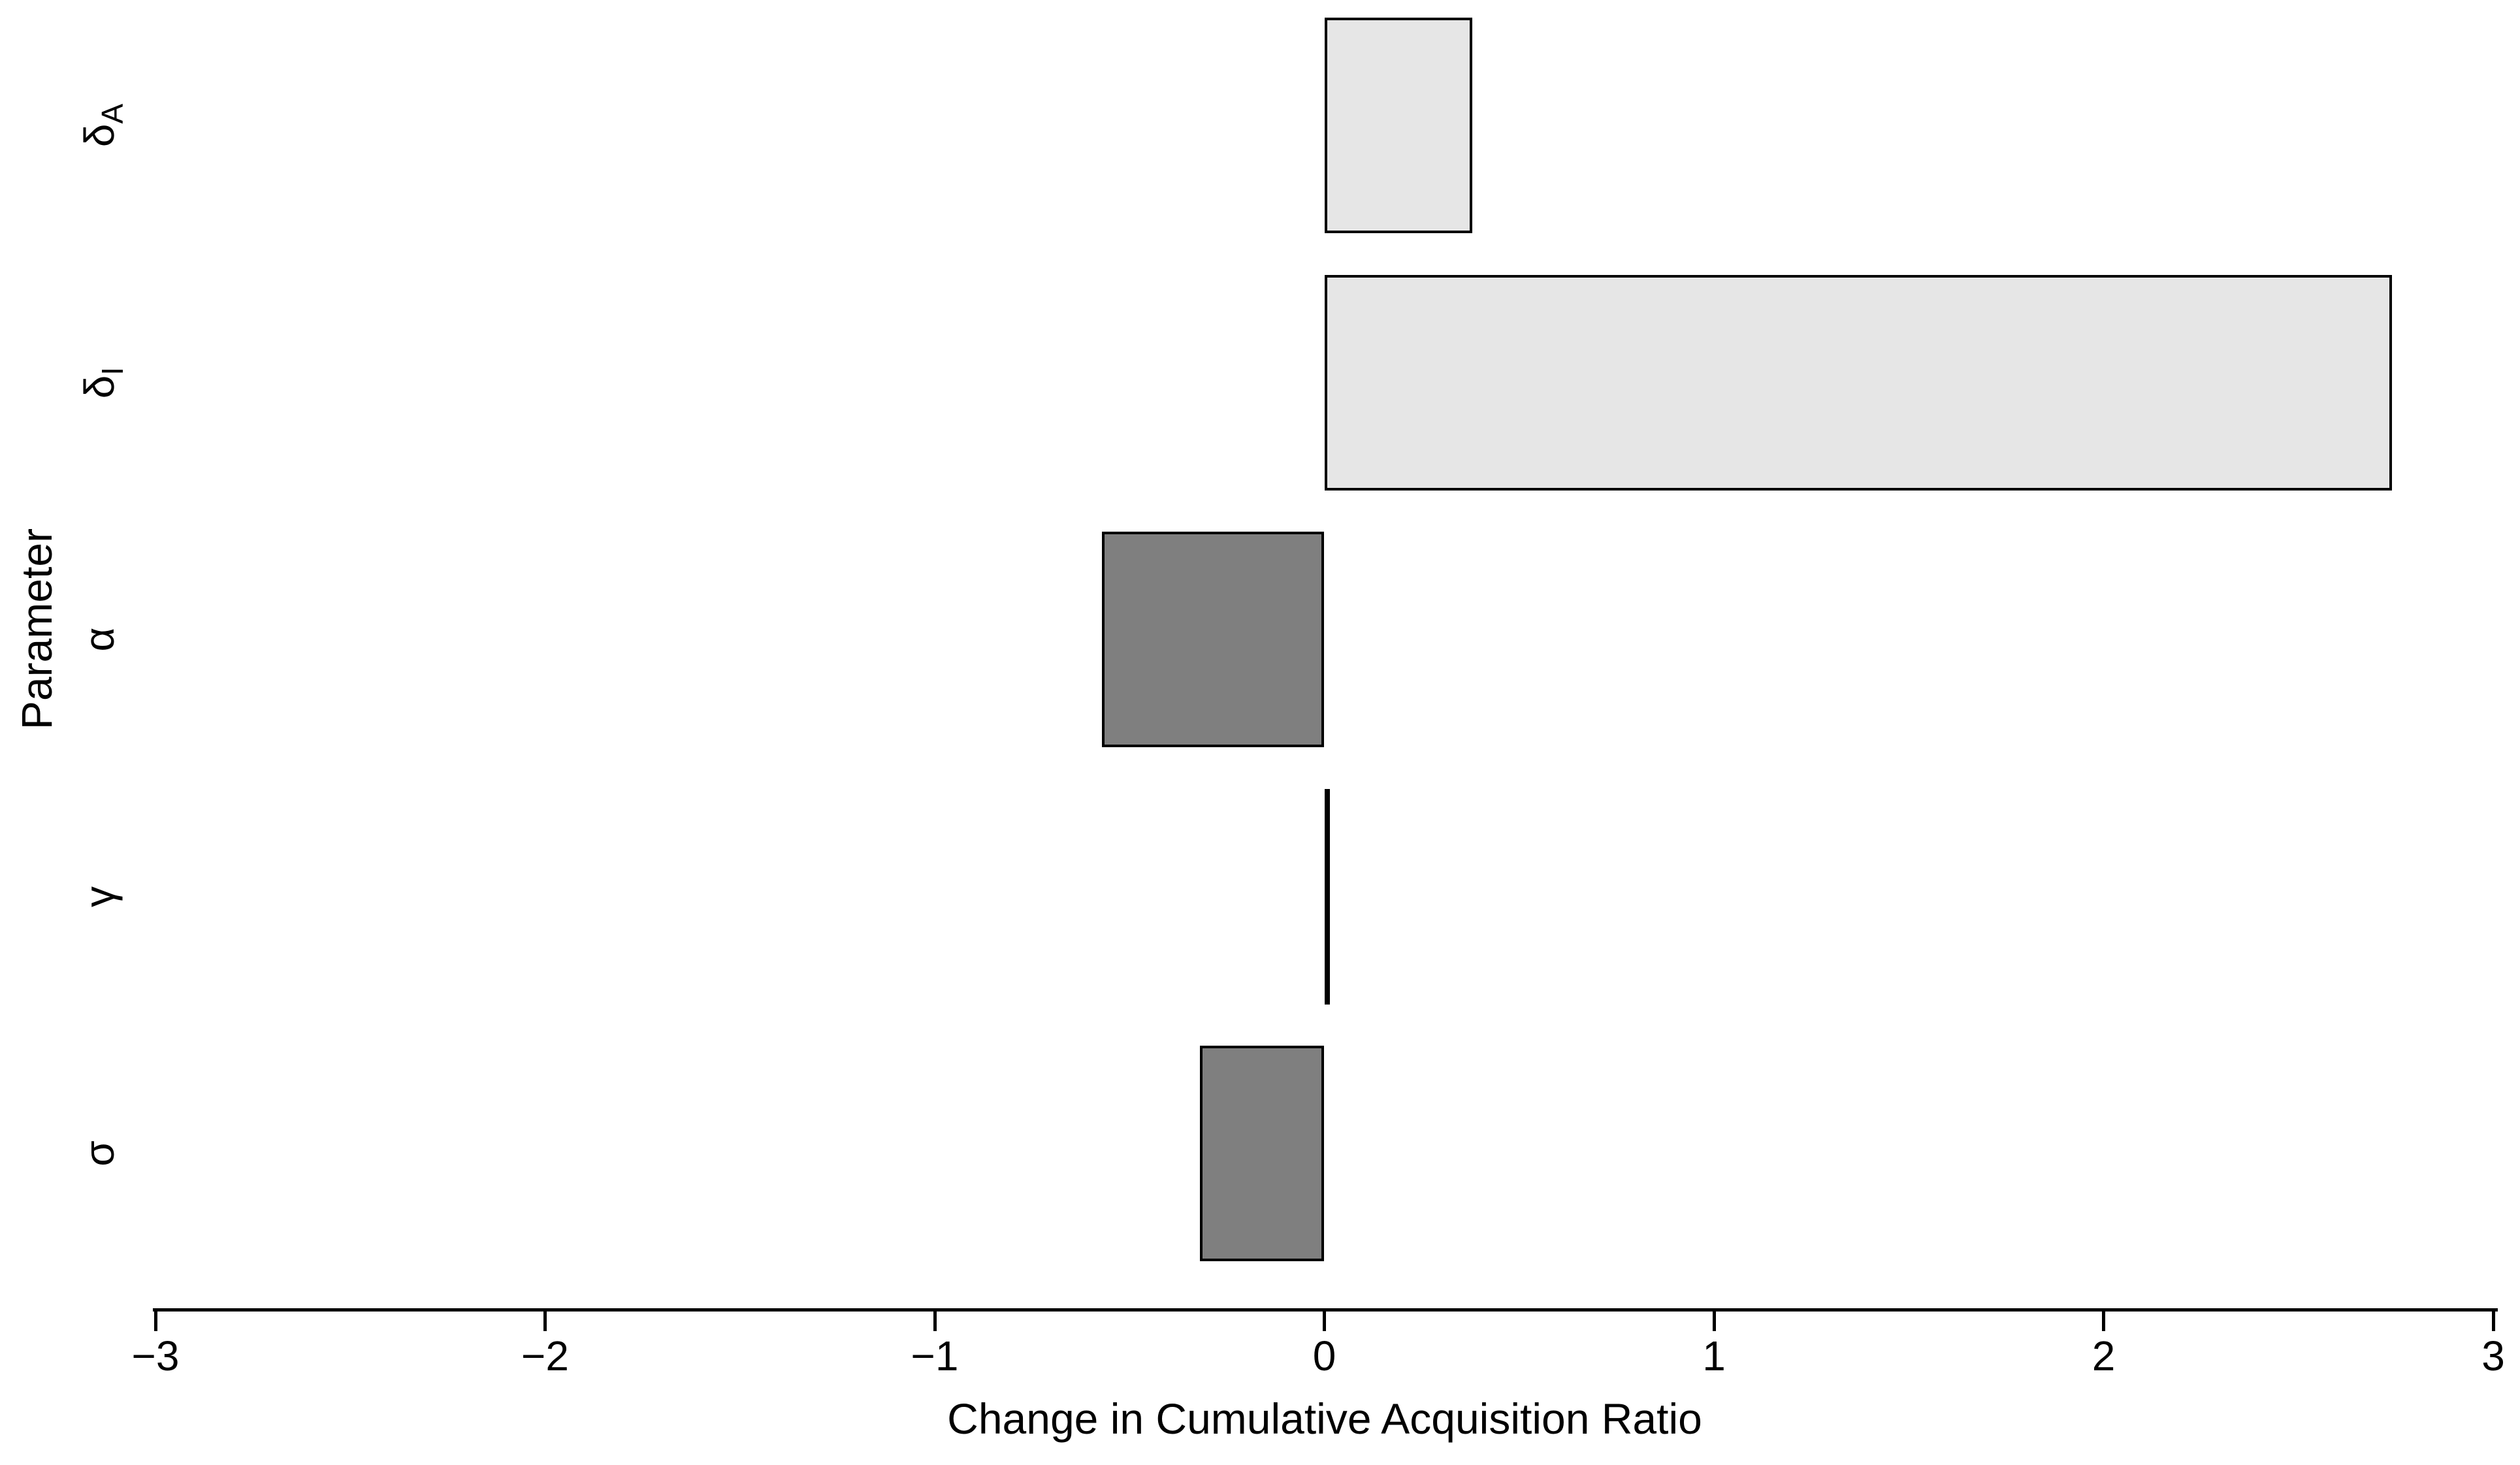 The width and height of the screenshot is (2520, 1465). Describe the element at coordinates (935, 1320) in the screenshot. I see `x-tick-−1` at that location.